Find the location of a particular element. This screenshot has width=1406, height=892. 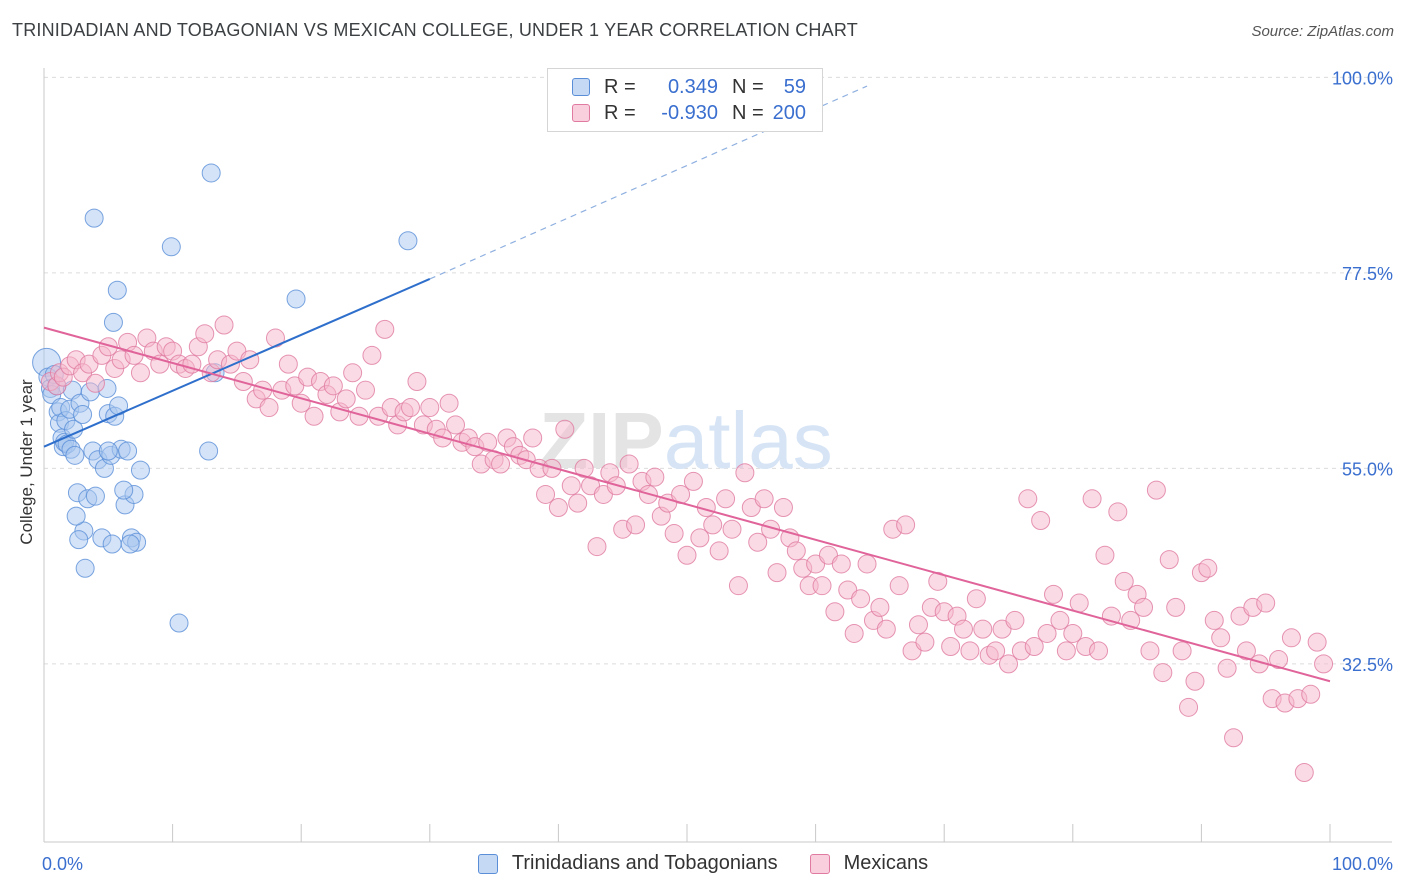

legend-row-pink: R = -0.930 N = 200 is located at coordinates (689, 113).